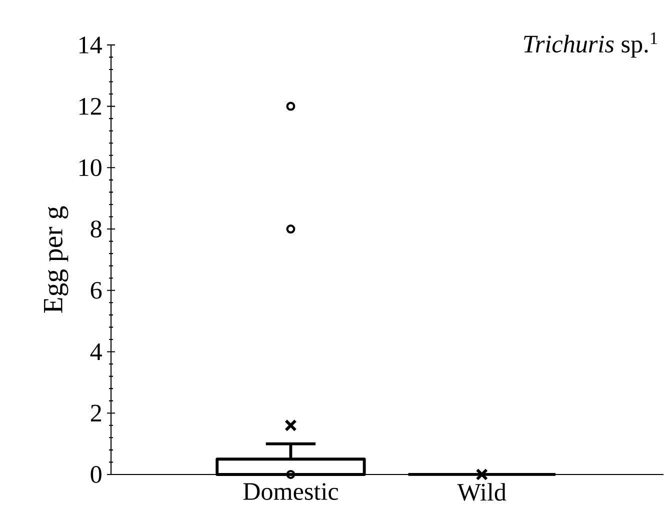 The image size is (664, 529). What do you see at coordinates (290, 491) in the screenshot?
I see `x-tick-label: Domestic` at bounding box center [290, 491].